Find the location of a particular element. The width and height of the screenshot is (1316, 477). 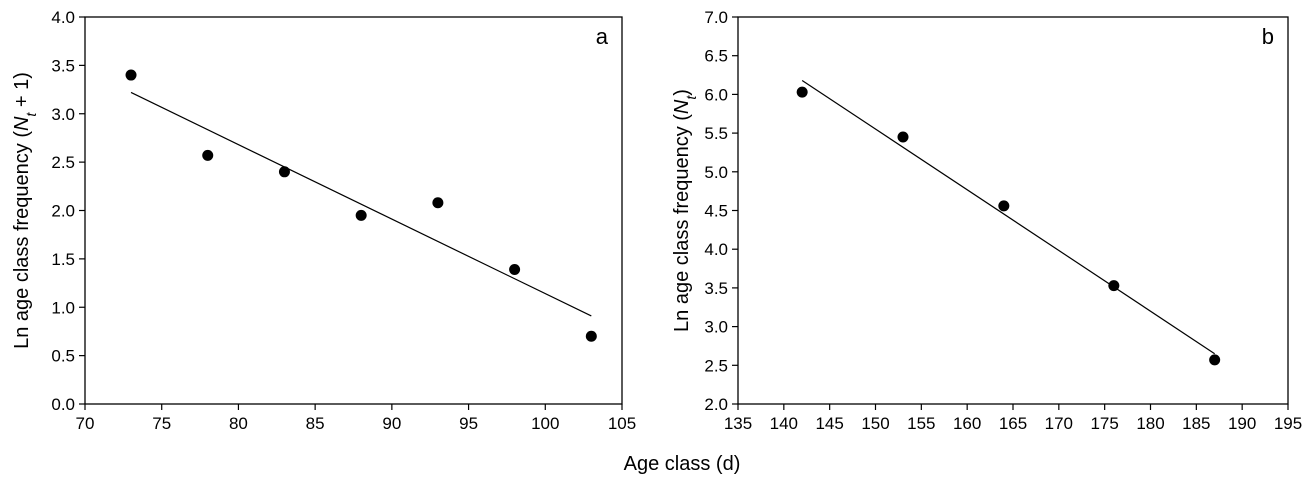

x-axis-title: Age class (d) is located at coordinates (682, 464).